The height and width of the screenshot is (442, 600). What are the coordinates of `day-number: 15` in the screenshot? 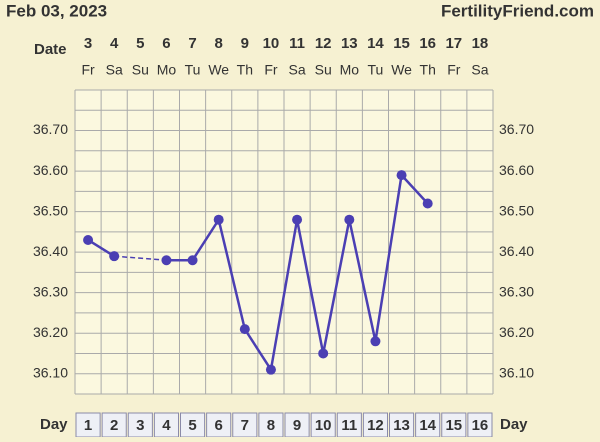 It's located at (453, 425).